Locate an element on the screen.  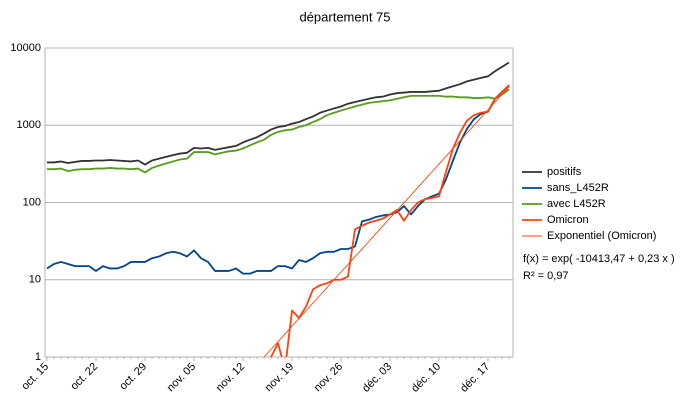
legend-label: positifs is located at coordinates (564, 172).